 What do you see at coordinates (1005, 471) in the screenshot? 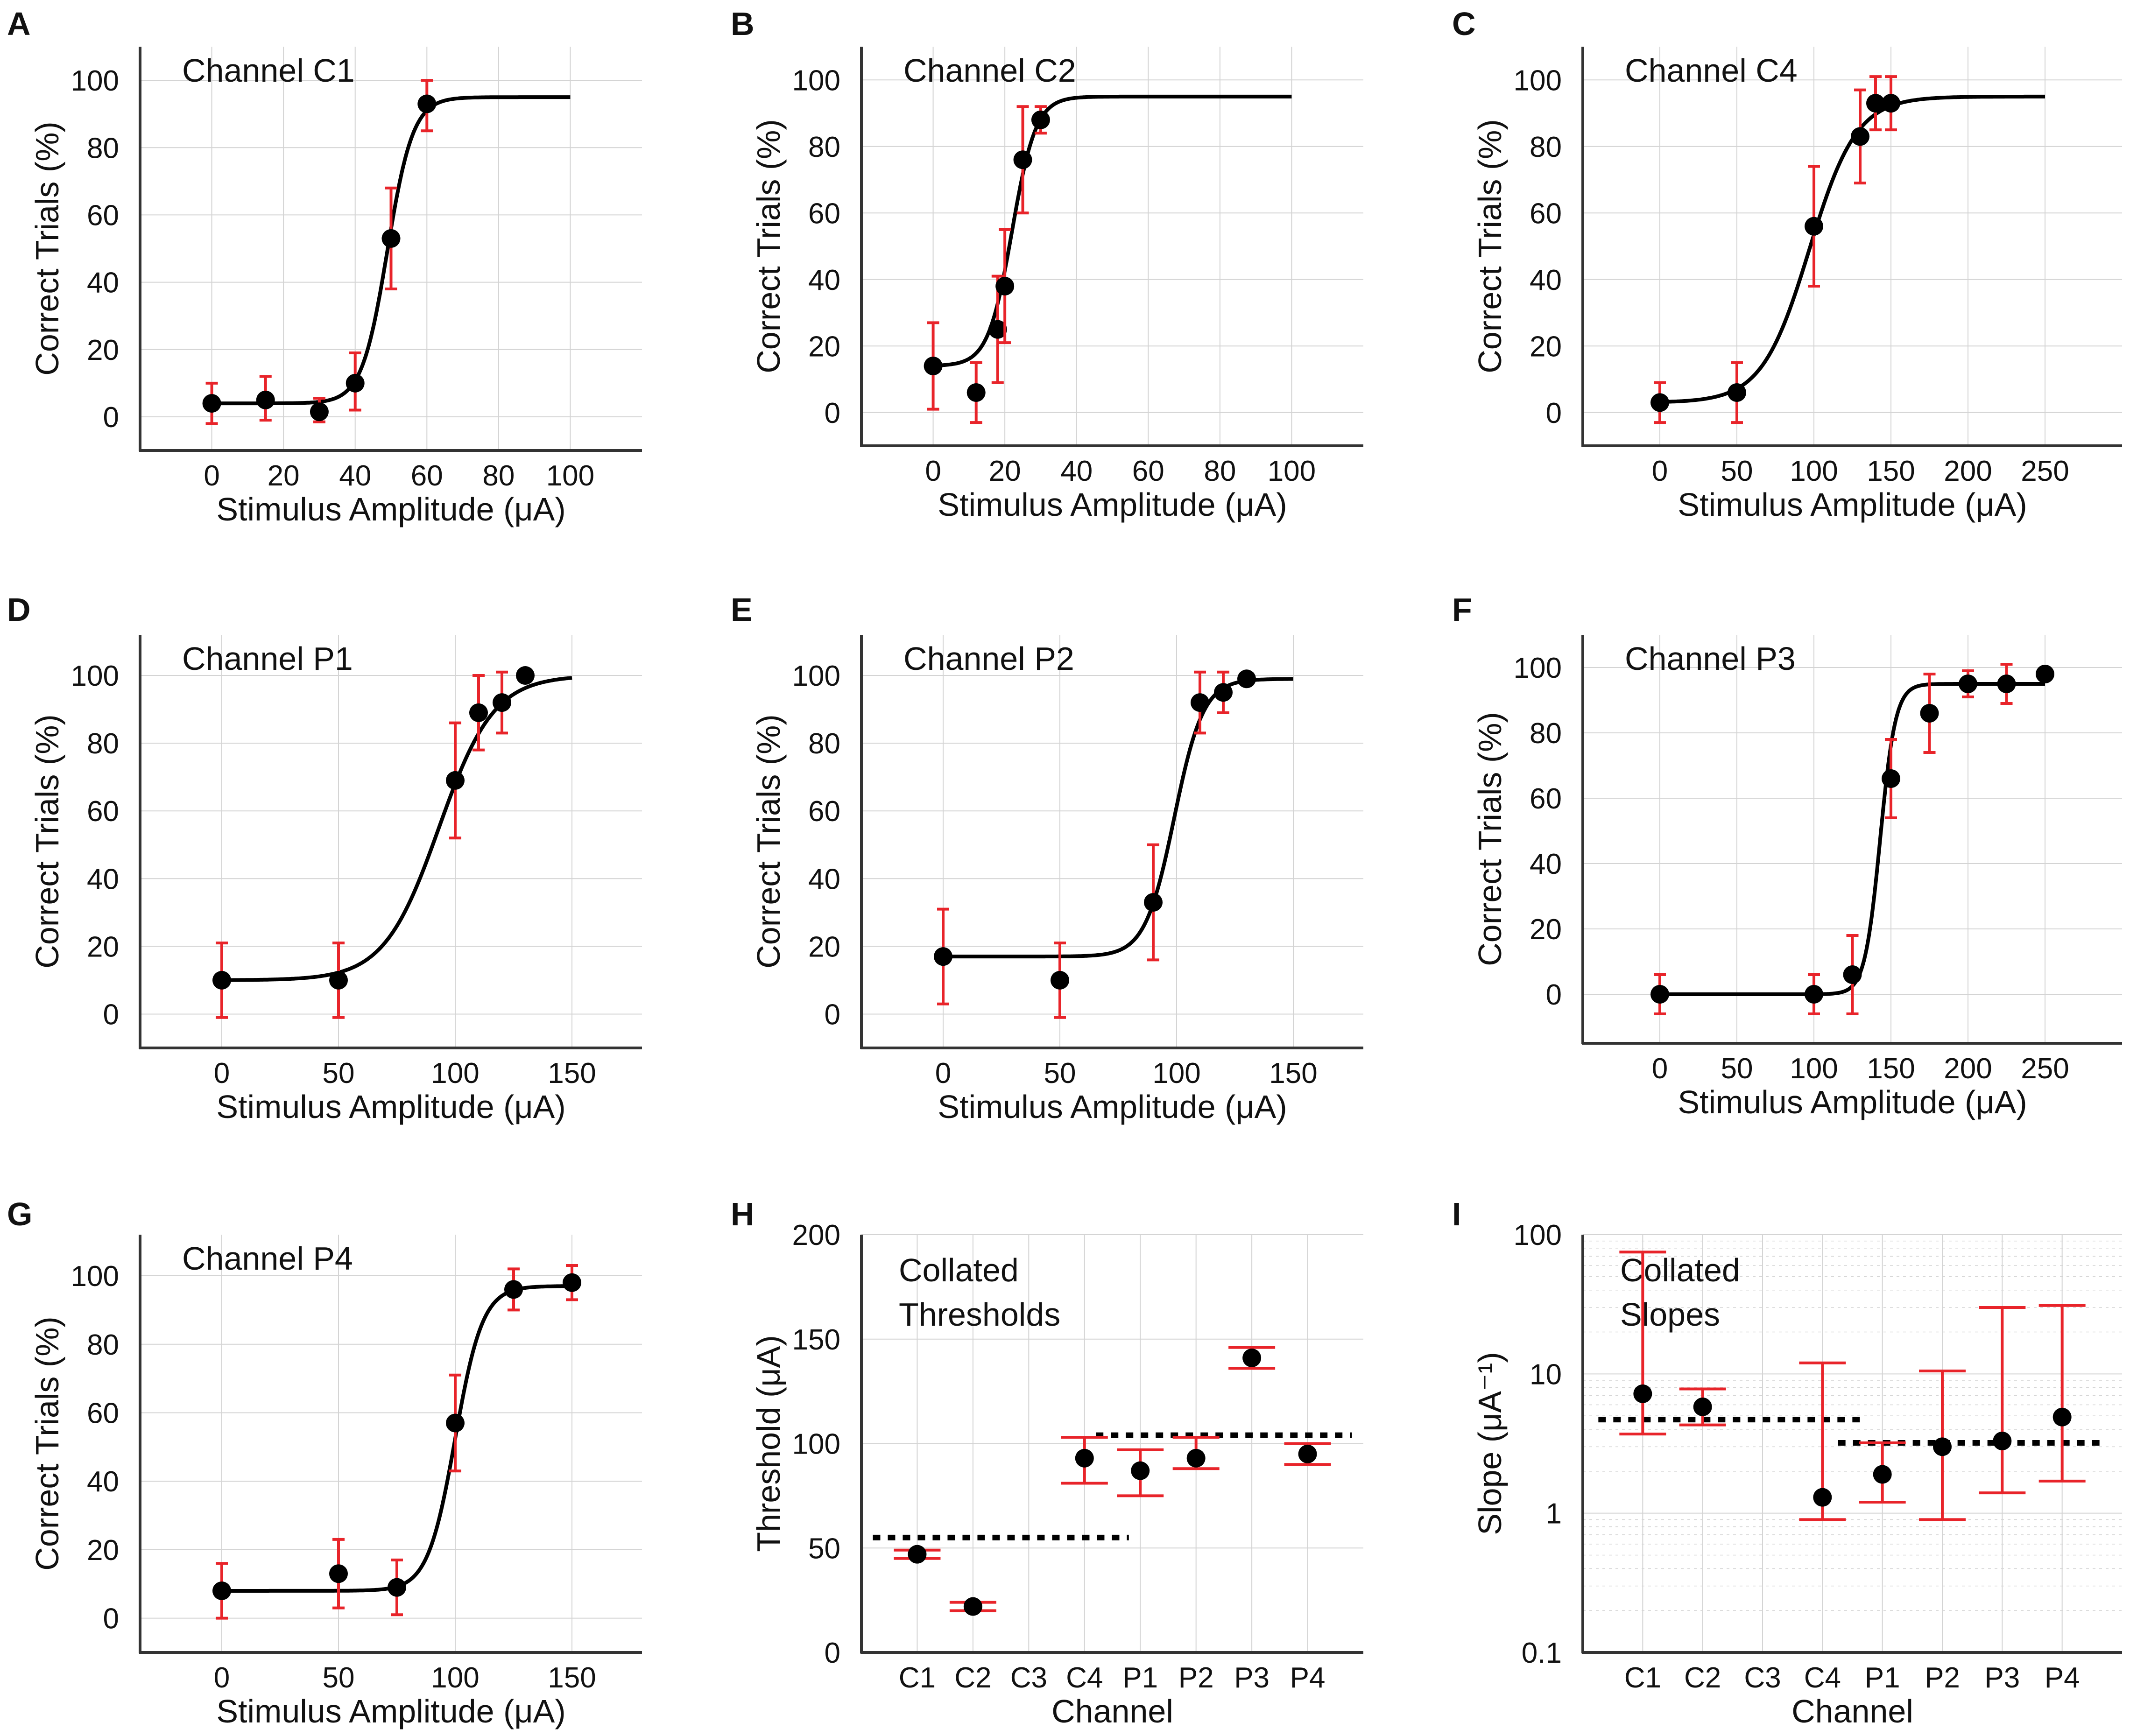
I see `x-tick-label: 20` at bounding box center [1005, 471].